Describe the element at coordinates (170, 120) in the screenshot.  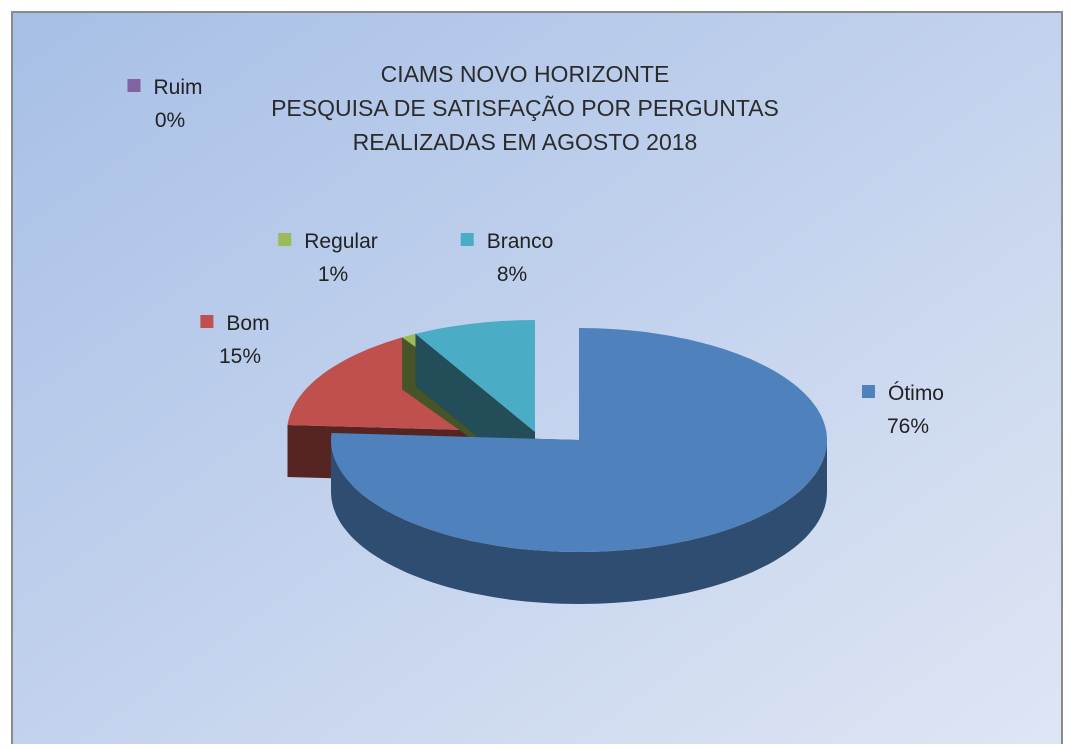
I see `data-label: 0%` at that location.